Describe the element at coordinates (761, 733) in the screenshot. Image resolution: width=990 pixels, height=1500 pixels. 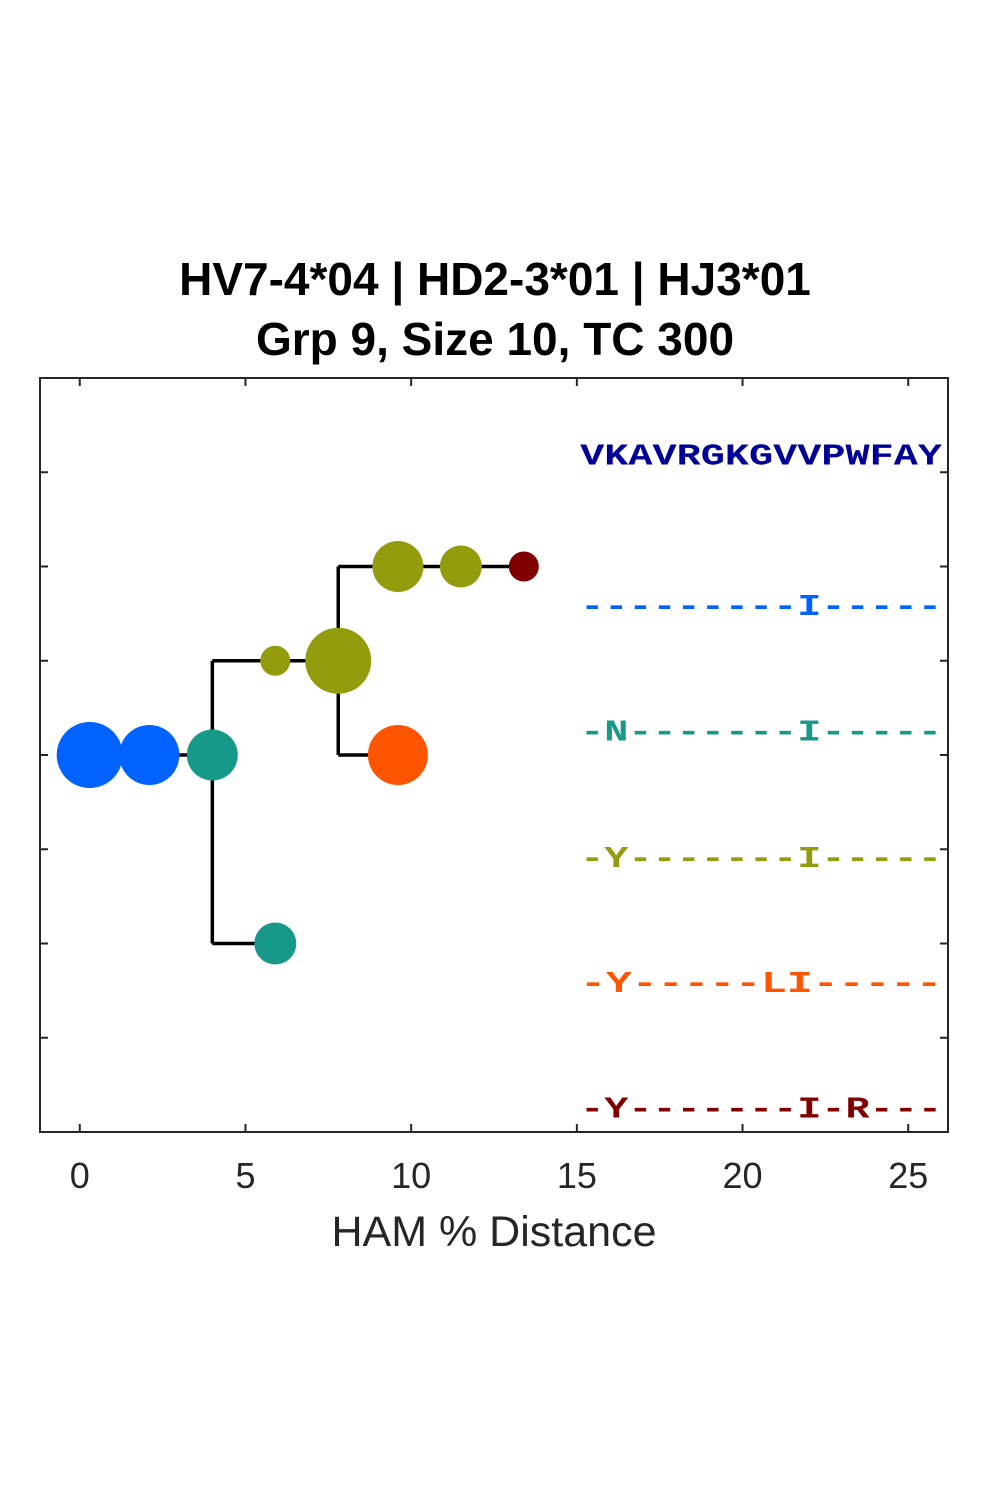
I see `sequence-label: -N-------I-----` at that location.